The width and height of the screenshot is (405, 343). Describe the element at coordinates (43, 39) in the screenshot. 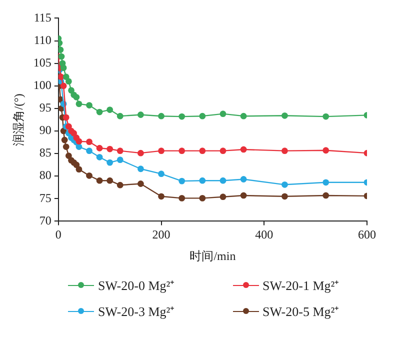

I see `y-tick-label: 110` at that location.